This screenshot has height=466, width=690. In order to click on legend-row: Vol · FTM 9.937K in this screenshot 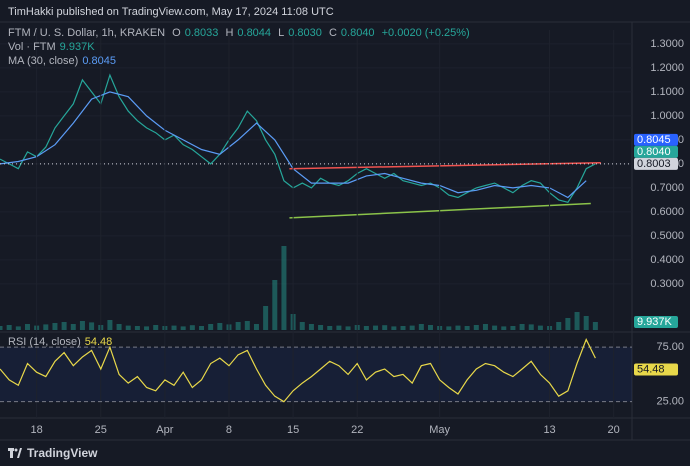, I will do `click(53, 47)`.